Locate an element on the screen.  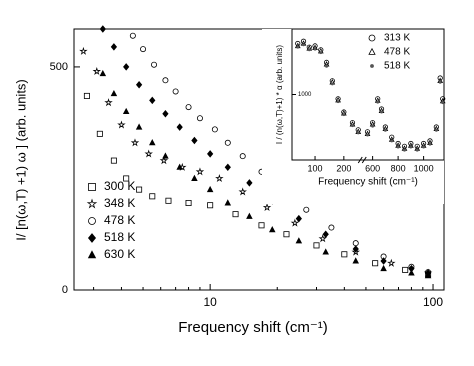
axis-break is located at coordinates (364, 160).